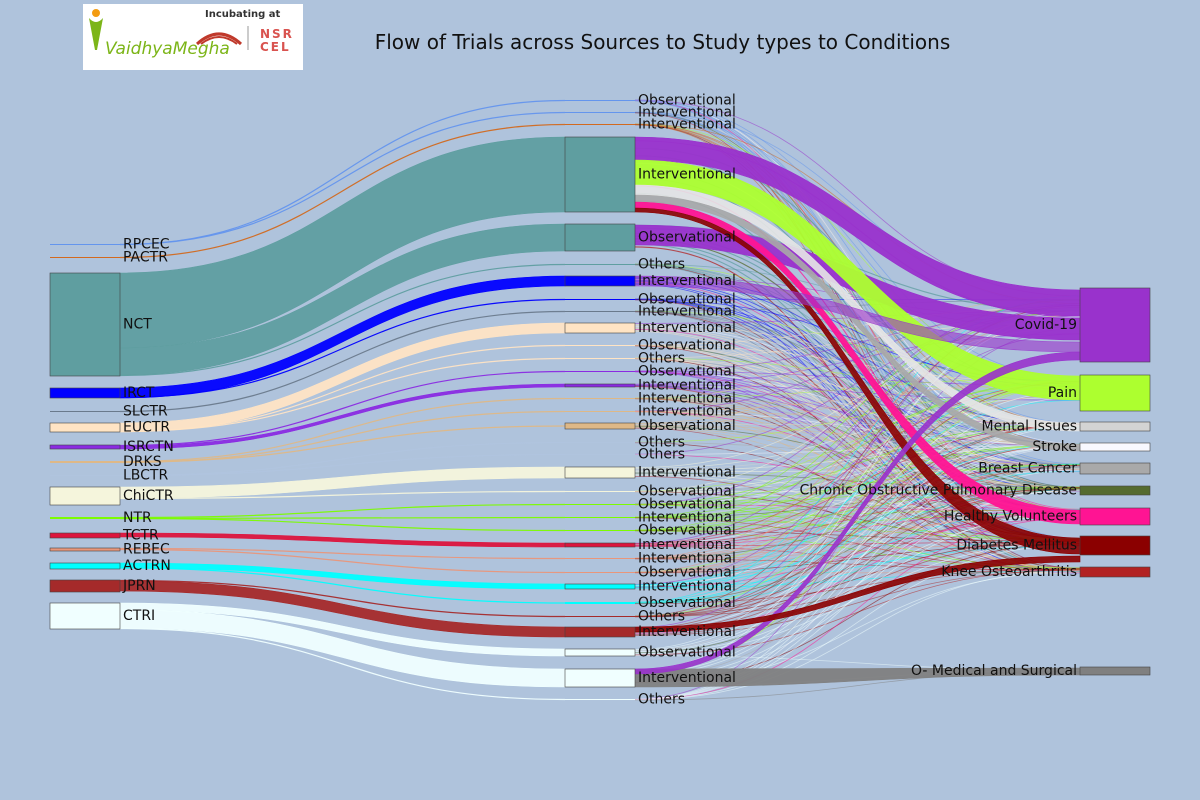 The image size is (1200, 800). What do you see at coordinates (1016, 546) in the screenshot?
I see `condition-label: Diabetes Mellitus` at bounding box center [1016, 546].